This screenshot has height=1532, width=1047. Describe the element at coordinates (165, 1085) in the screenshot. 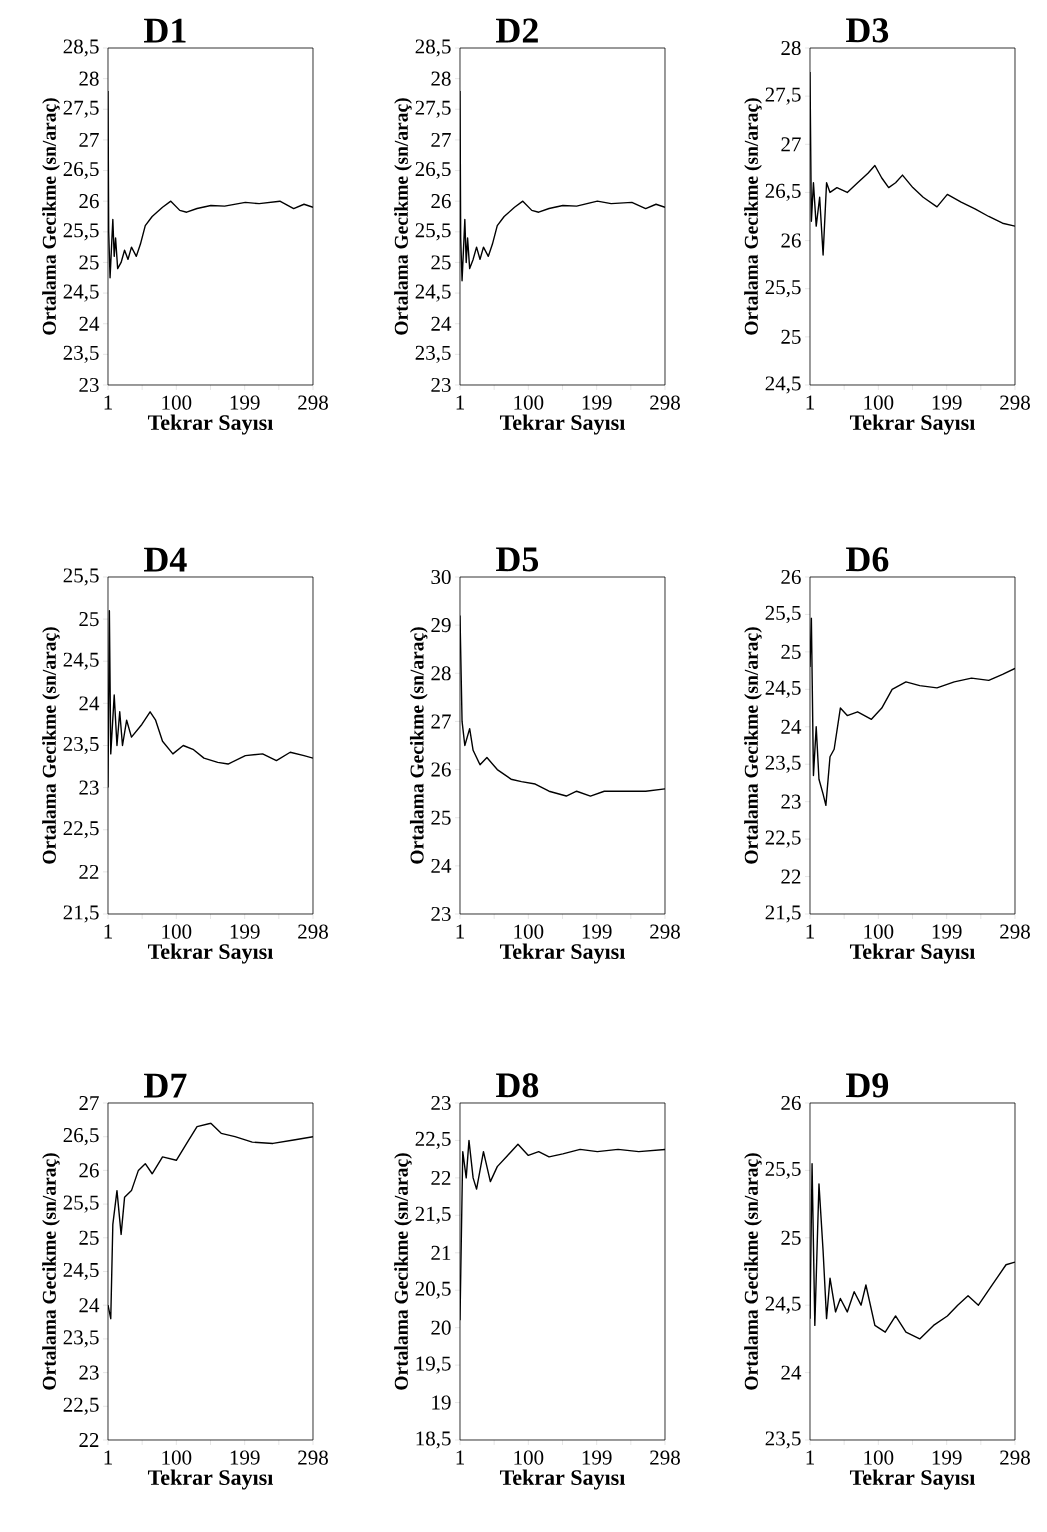

I see `chart-title: D7` at that location.